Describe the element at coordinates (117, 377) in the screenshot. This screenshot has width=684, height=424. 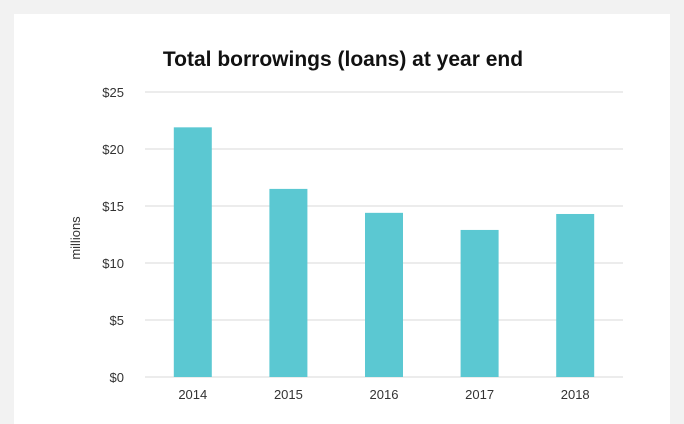
I see `y-tick-label: $0` at that location.